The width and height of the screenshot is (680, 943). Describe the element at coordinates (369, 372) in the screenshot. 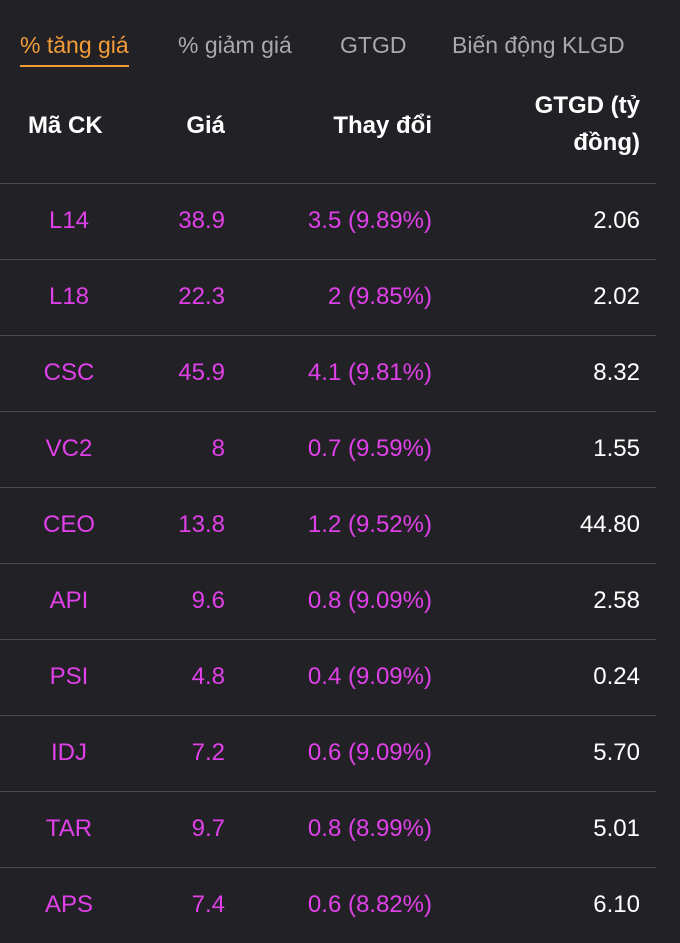

I see `price-change: 4.1 (9.81%)` at that location.